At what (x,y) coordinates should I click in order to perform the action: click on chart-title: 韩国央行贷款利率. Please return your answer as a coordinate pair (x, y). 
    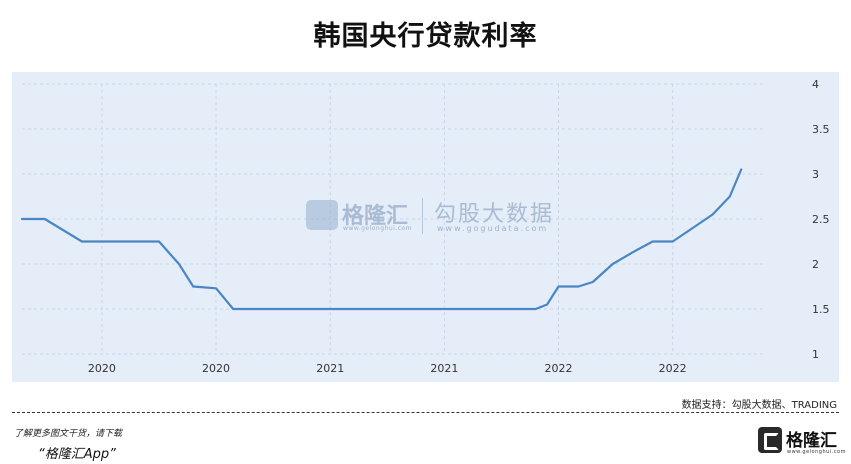
    Looking at the image, I should click on (425, 36).